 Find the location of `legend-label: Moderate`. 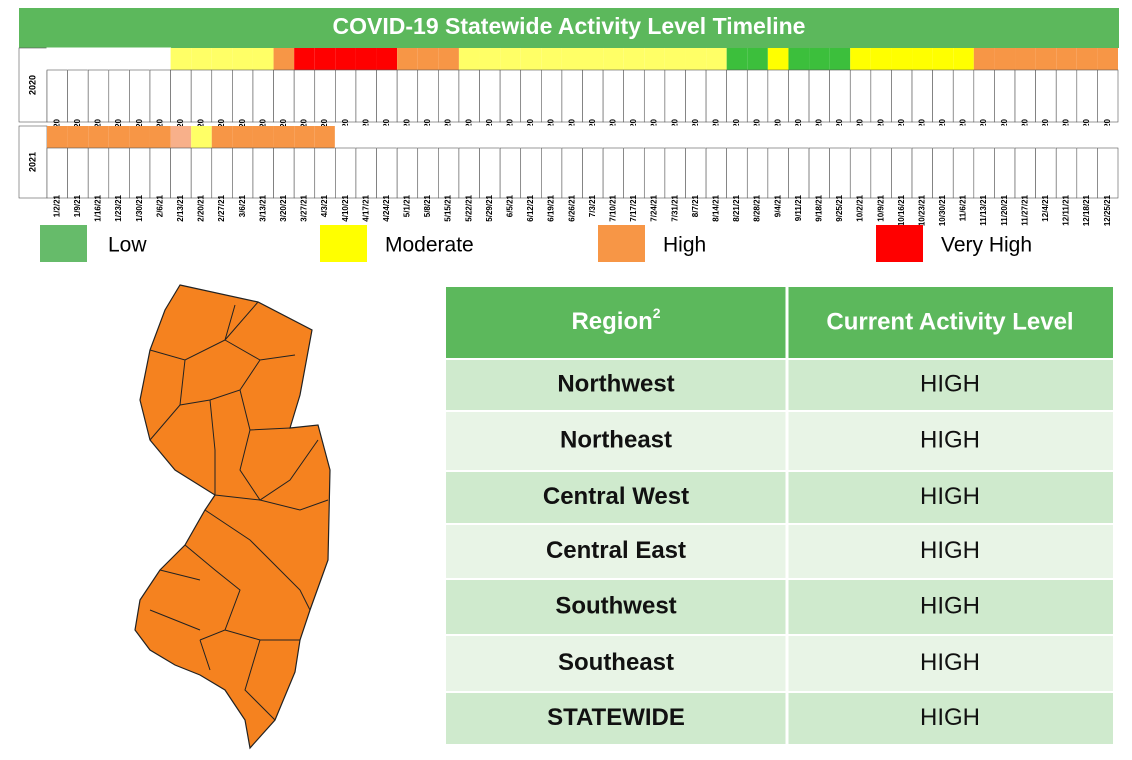

legend-label: Moderate is located at coordinates (429, 245).